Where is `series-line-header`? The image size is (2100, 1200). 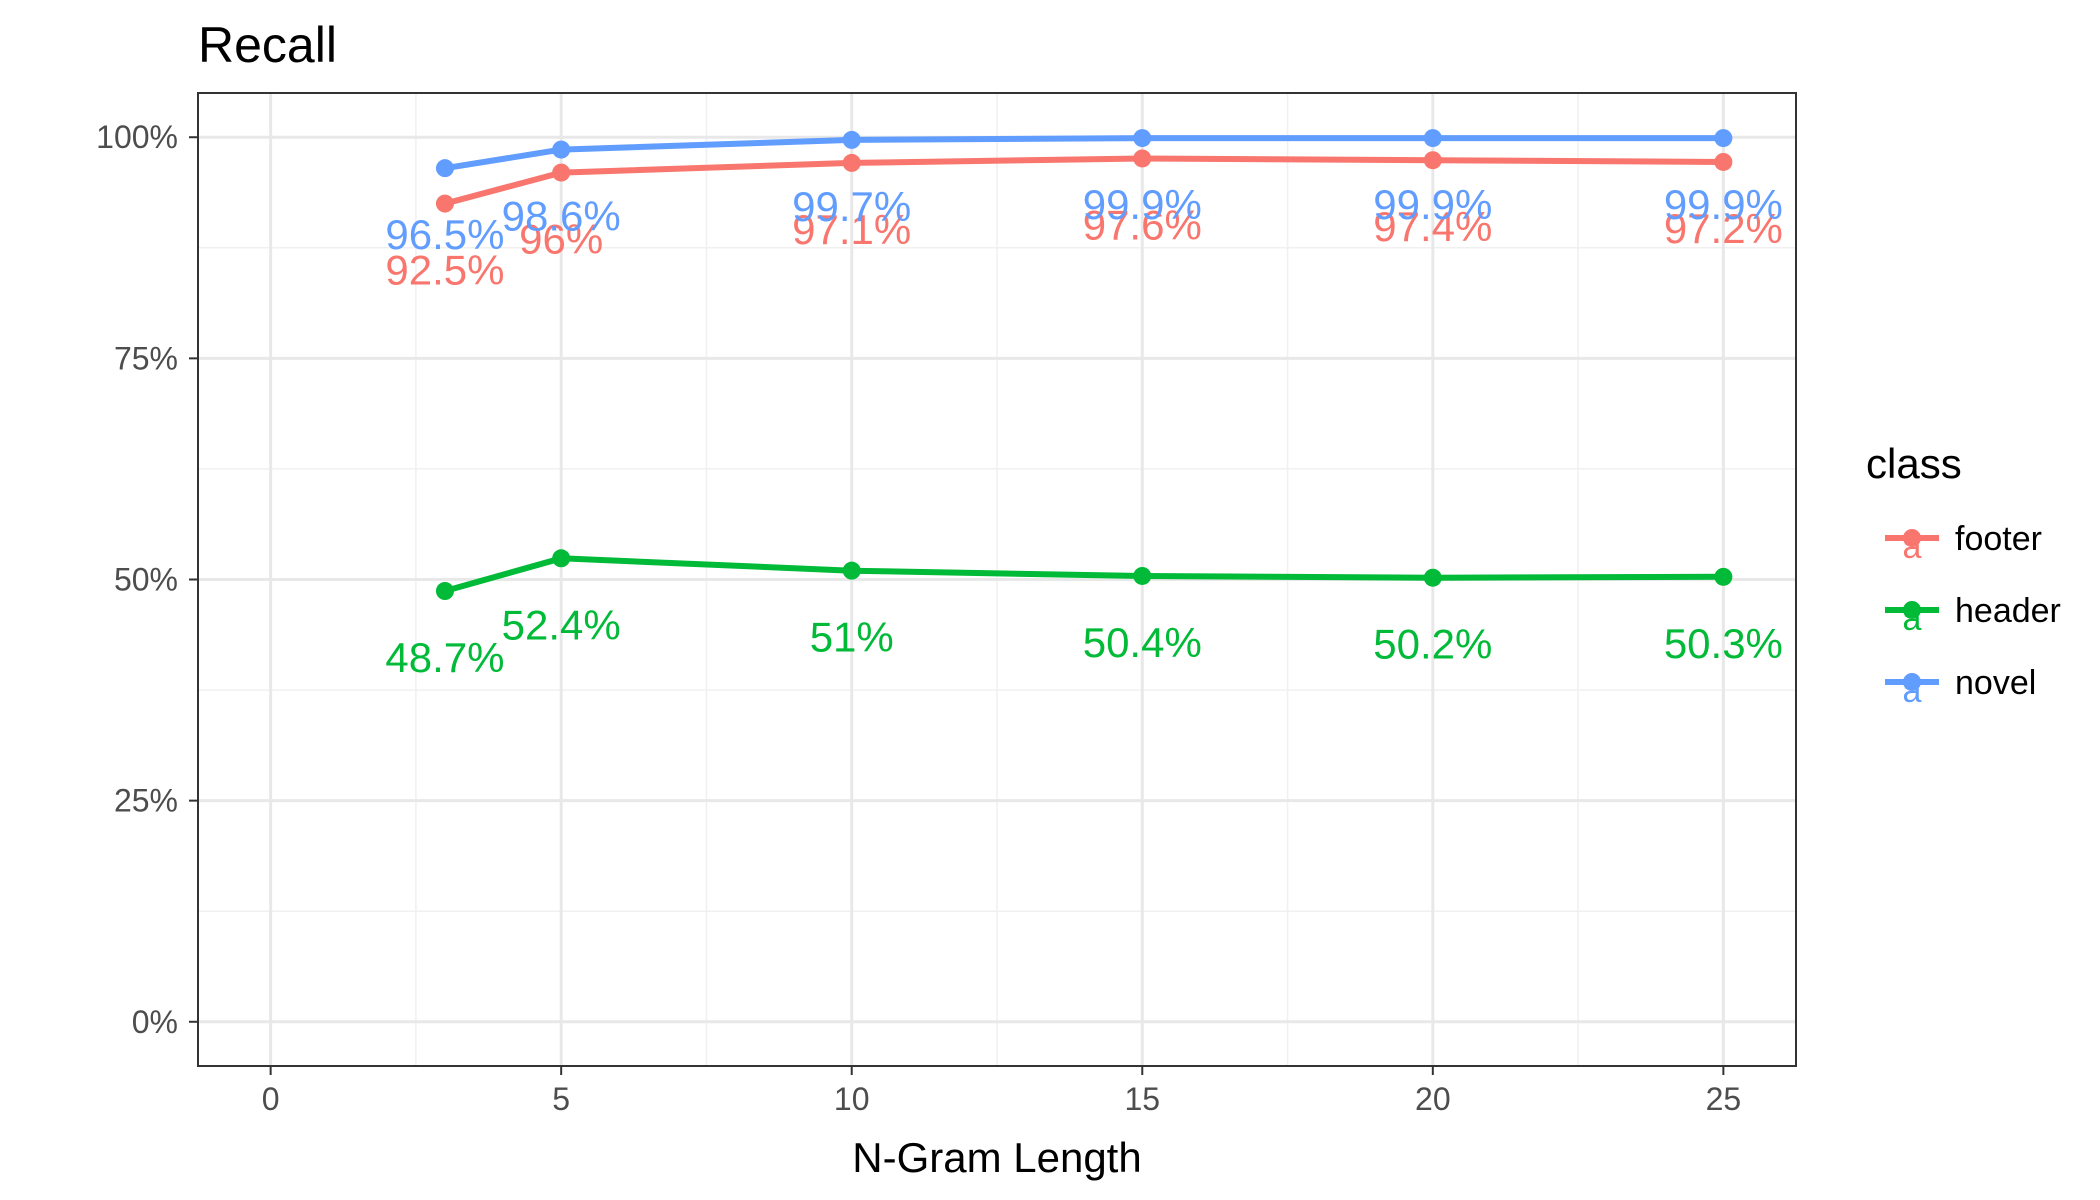 series-line-header is located at coordinates (1084, 574).